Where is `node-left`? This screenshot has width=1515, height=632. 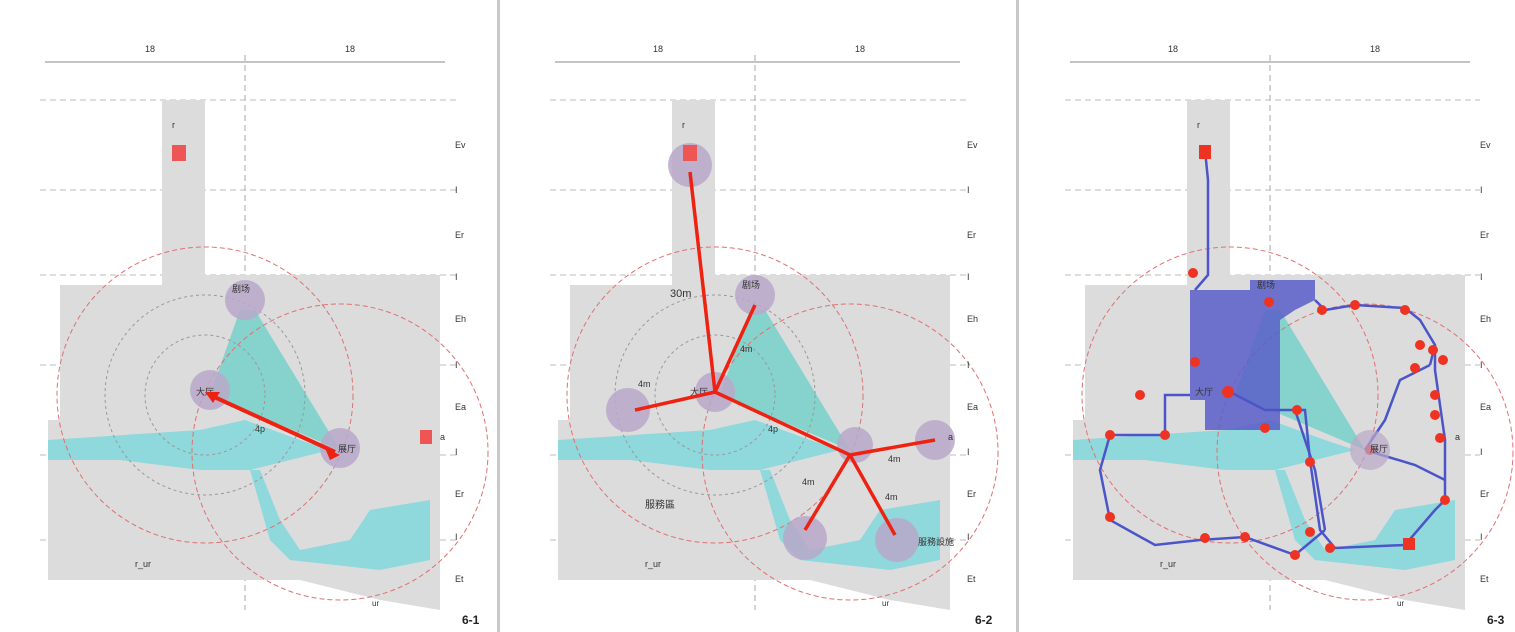 node-left is located at coordinates (628, 410).